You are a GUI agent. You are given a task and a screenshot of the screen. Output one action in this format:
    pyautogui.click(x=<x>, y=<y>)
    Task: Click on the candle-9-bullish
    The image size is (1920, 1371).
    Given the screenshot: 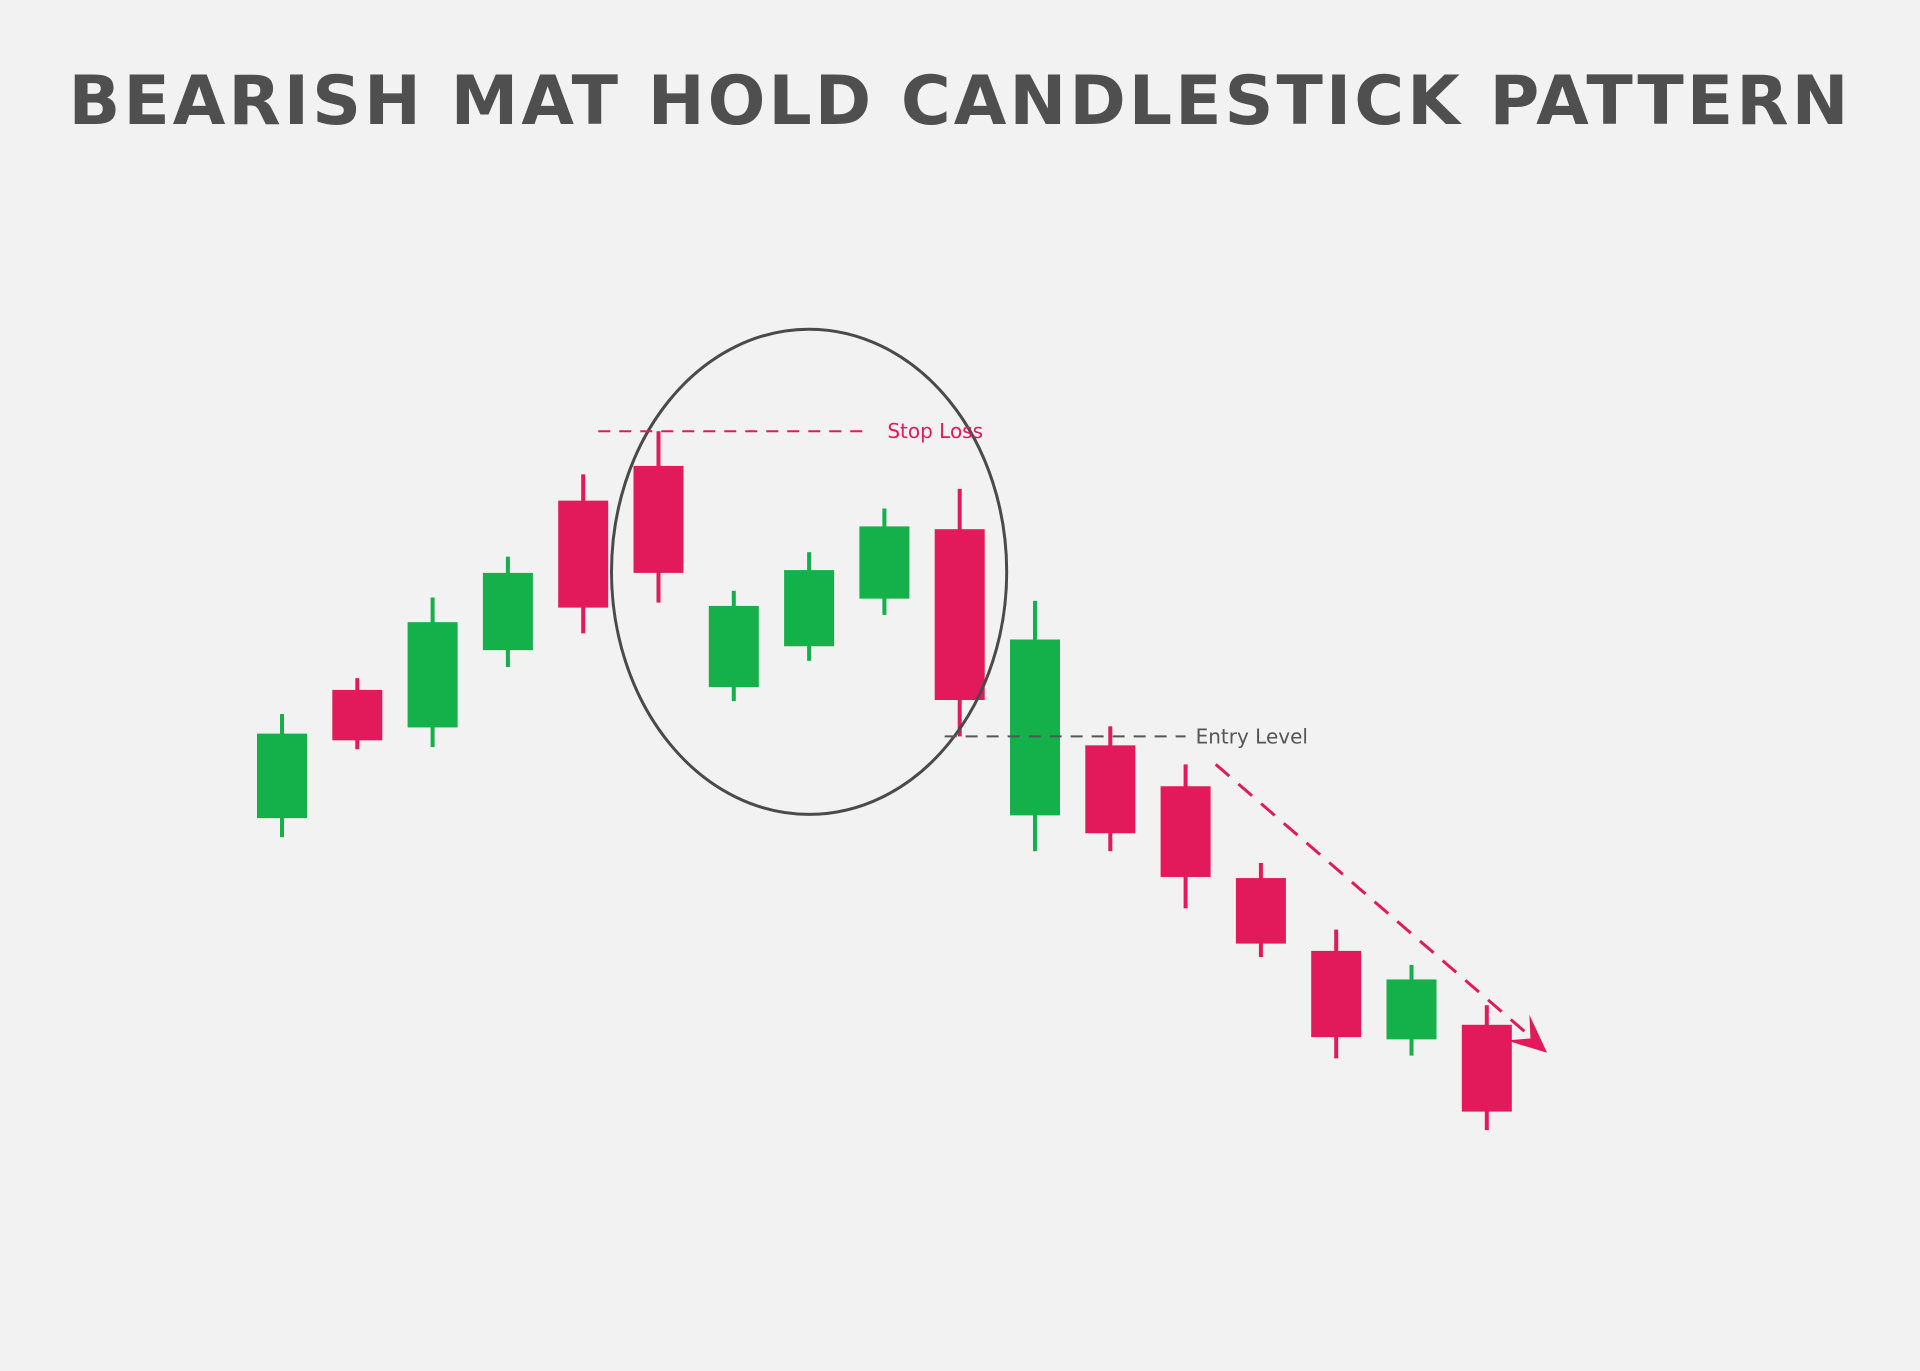 What is the action you would take?
    pyautogui.click(x=884, y=561)
    